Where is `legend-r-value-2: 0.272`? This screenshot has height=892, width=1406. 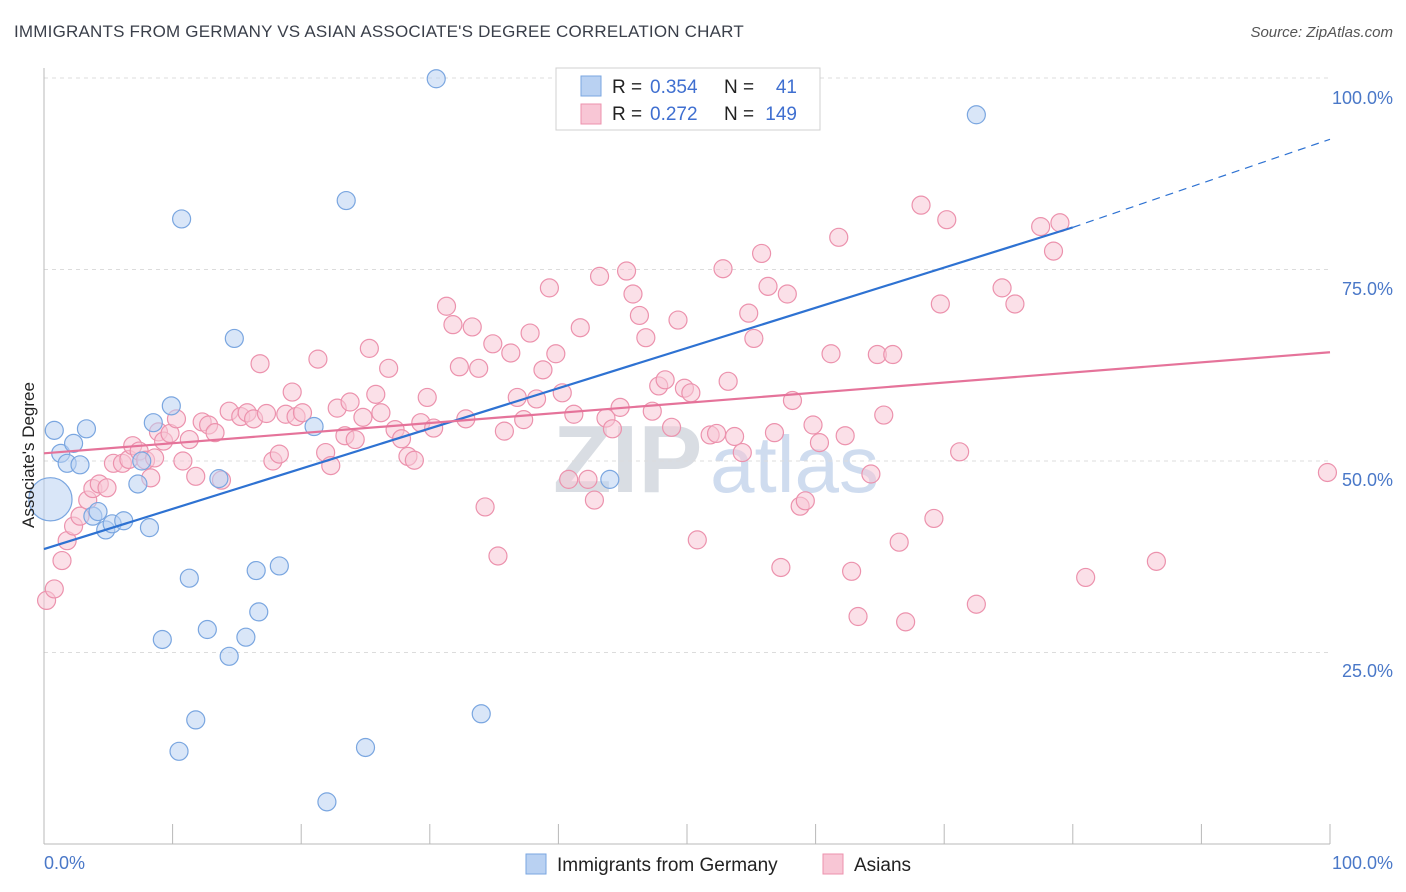
legend-r-value-2: 0.272 is located at coordinates (674, 114).